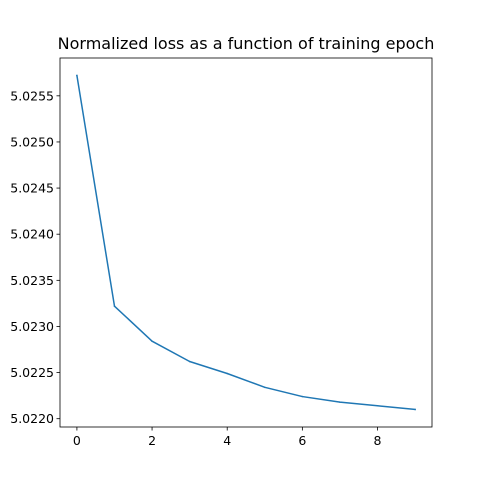 The width and height of the screenshot is (480, 480). What do you see at coordinates (302, 440) in the screenshot?
I see `x-tick-label: 6` at bounding box center [302, 440].